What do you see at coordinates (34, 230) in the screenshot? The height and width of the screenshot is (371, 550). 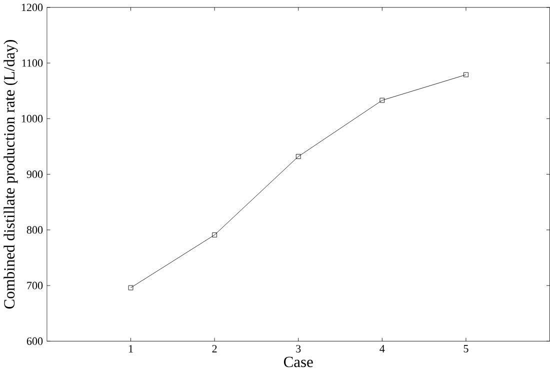 I see `y-tick-label: 800` at bounding box center [34, 230].